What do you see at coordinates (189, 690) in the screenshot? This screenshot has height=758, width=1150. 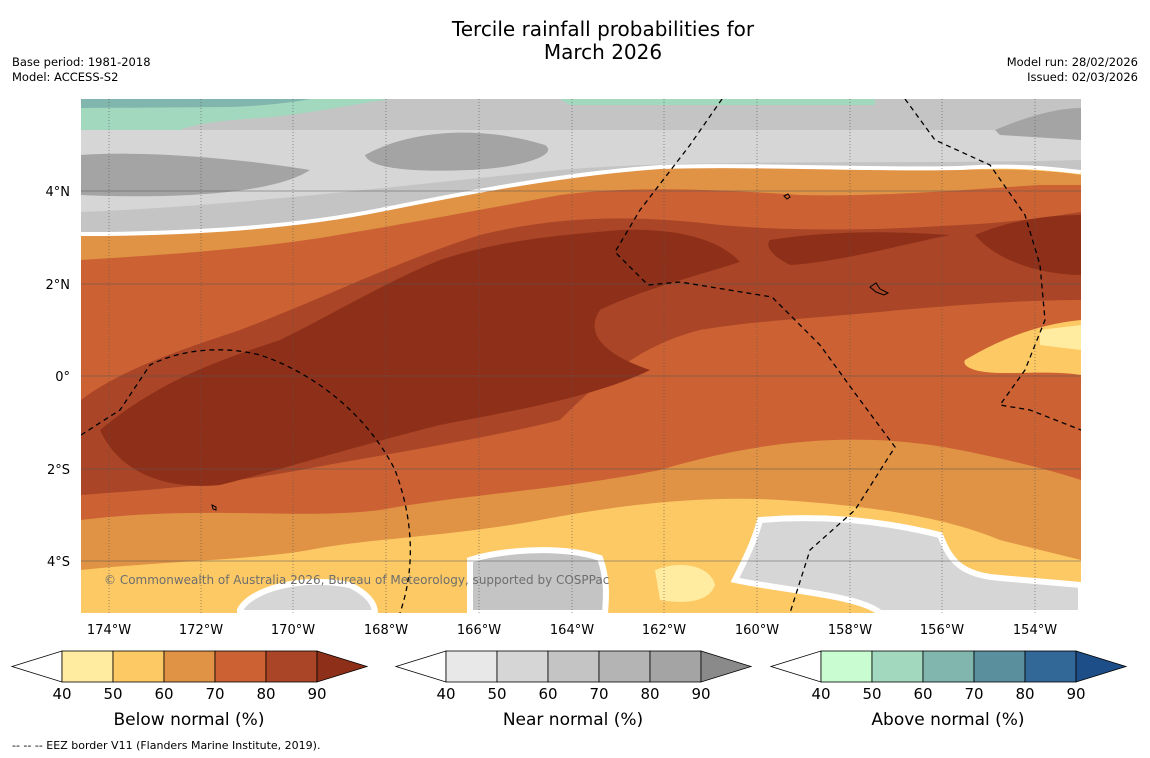 I see `colorbar-below-normal: Below normal (%) 40 50 60 70 80 90` at bounding box center [189, 690].